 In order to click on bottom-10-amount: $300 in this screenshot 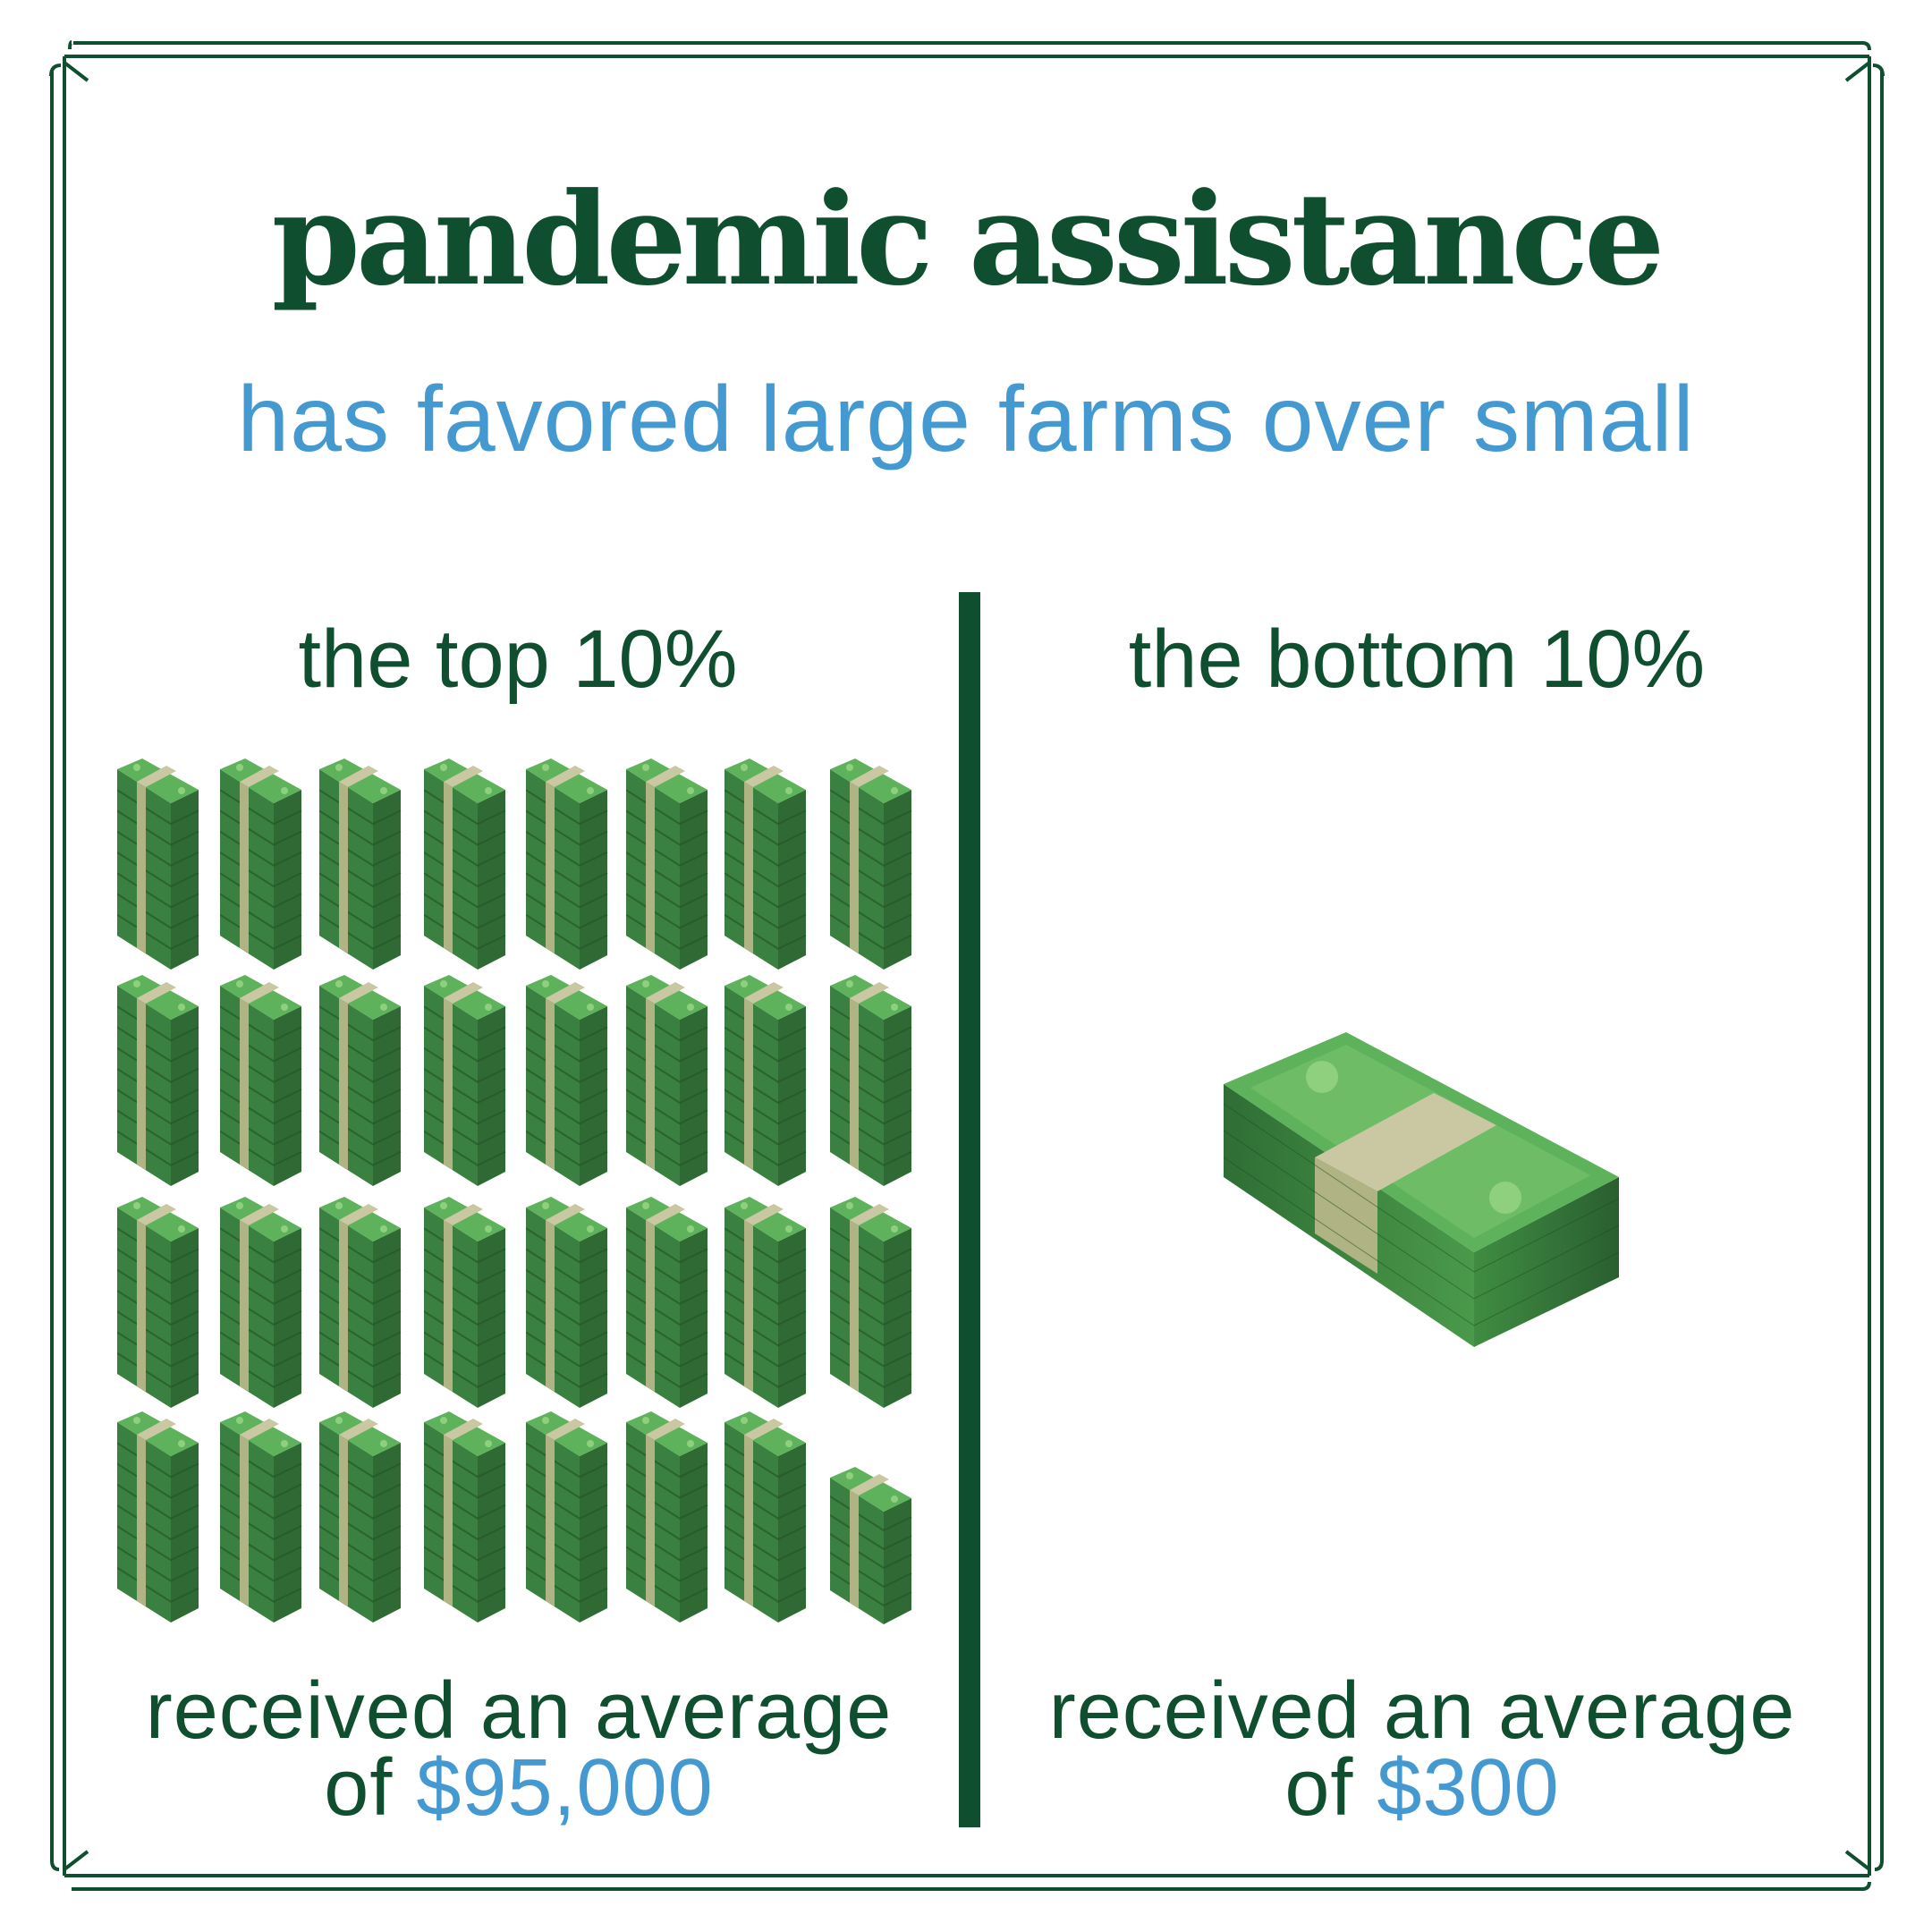, I will do `click(1468, 1788)`.